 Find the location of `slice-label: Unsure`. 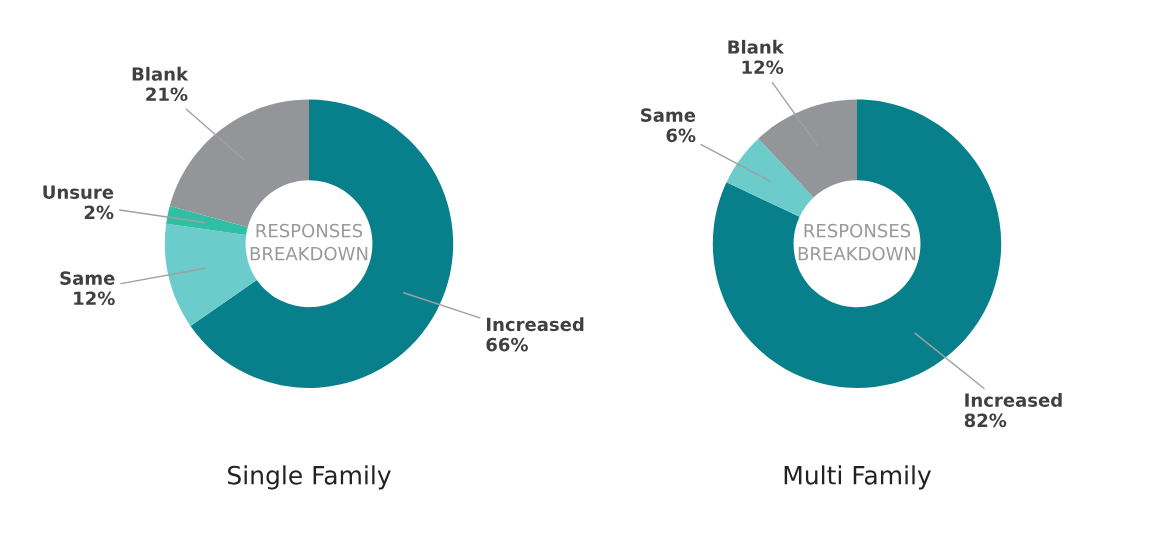

slice-label: Unsure is located at coordinates (78, 192).